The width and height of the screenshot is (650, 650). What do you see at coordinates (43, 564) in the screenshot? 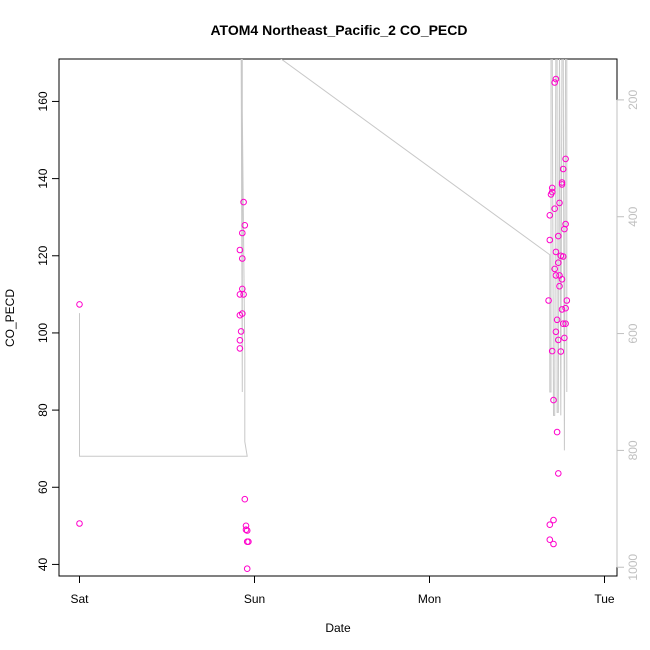
I see `y-tick-label: 40` at bounding box center [43, 564].